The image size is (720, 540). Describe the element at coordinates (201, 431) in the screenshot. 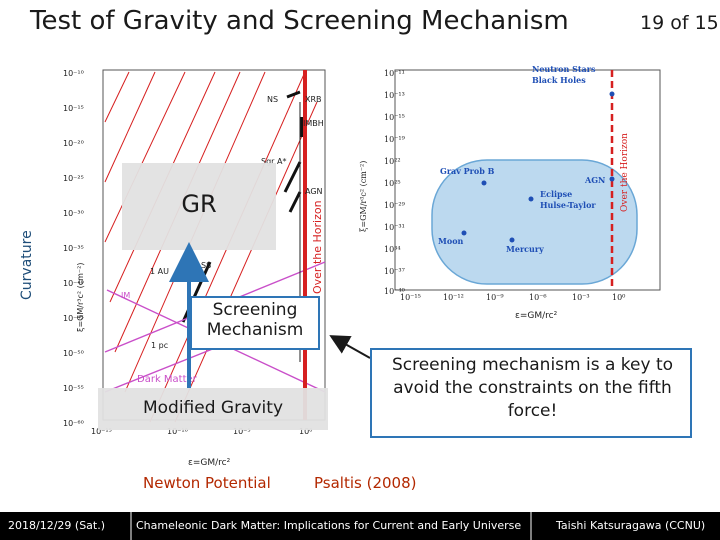

I see `left-x-ticks: 10⁻¹⁵ 10⁻¹⁰ 10⁻⁵ 10⁰` at that location.